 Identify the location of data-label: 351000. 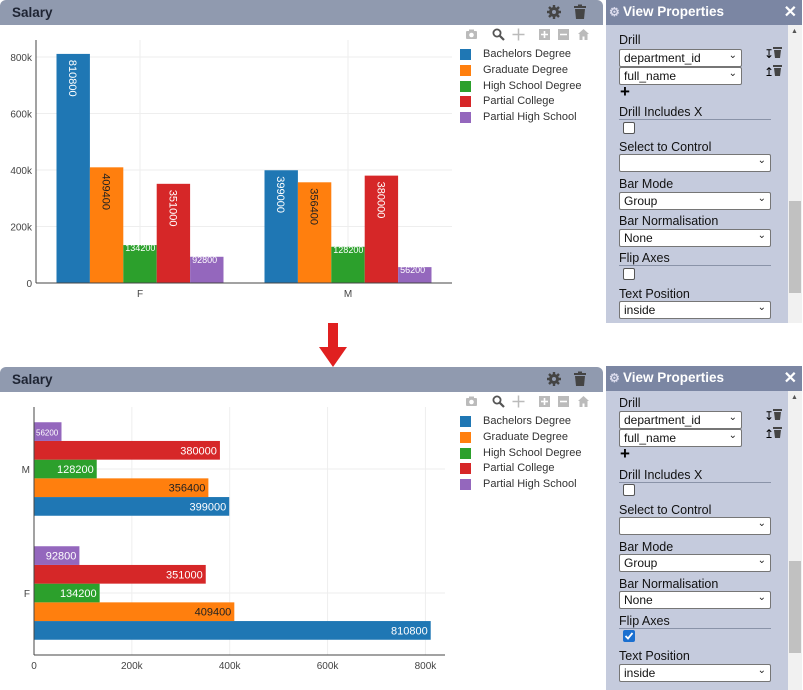
(172, 208).